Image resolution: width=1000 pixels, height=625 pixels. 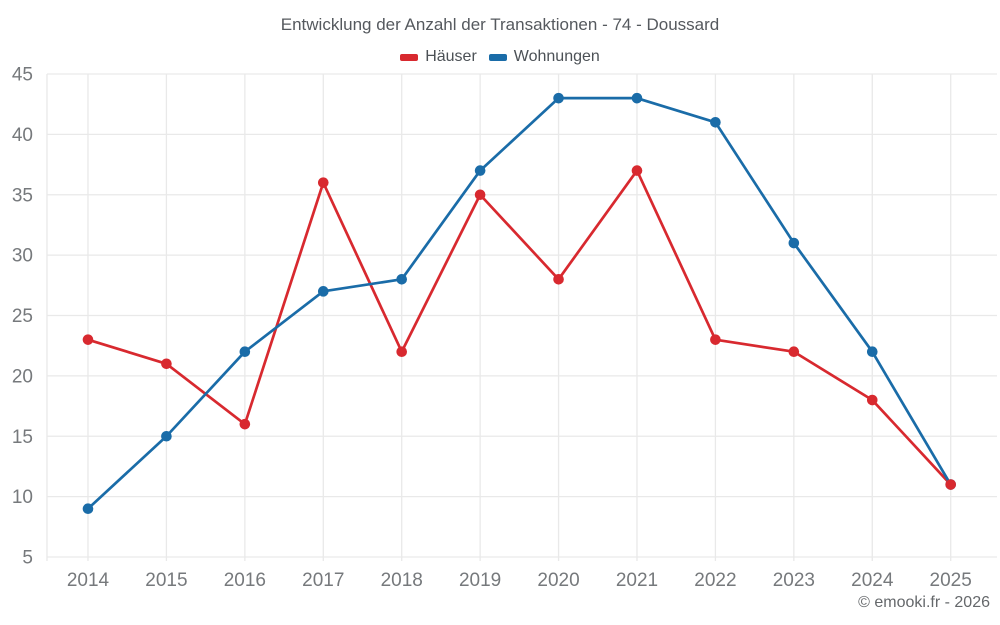 What do you see at coordinates (794, 243) in the screenshot?
I see `data-point-wohnungen-2023` at bounding box center [794, 243].